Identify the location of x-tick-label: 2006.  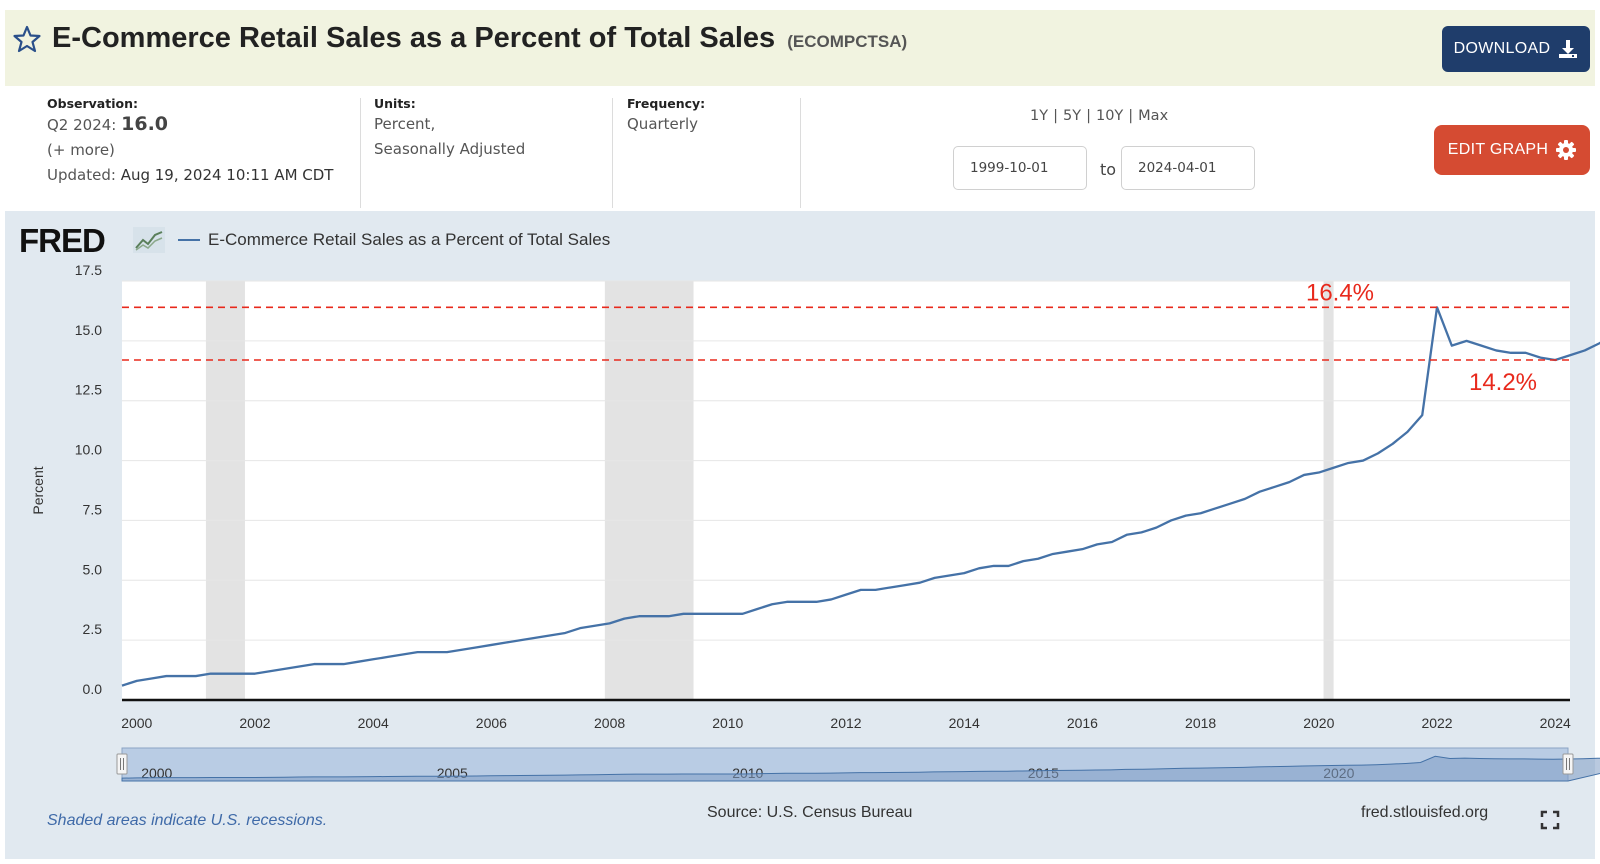
(491, 723).